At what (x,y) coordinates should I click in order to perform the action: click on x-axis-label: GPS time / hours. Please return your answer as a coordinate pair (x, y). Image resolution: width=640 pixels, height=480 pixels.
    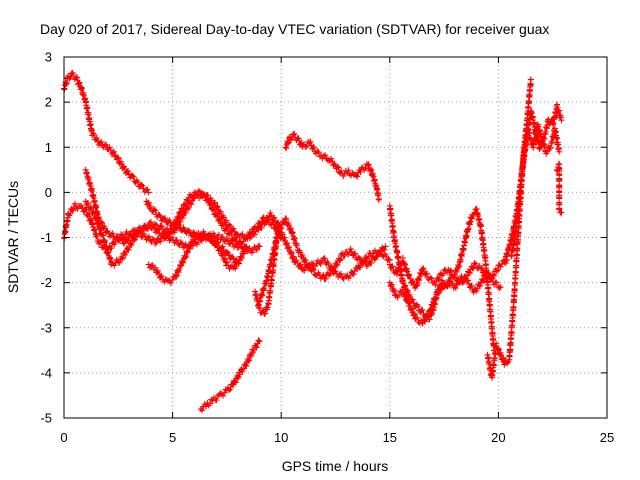
    Looking at the image, I should click on (335, 466).